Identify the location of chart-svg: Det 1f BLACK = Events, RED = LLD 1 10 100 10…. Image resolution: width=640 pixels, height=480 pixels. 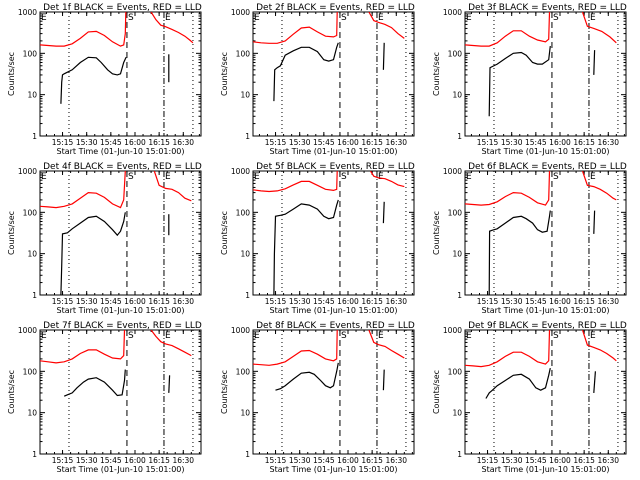
(104, 79).